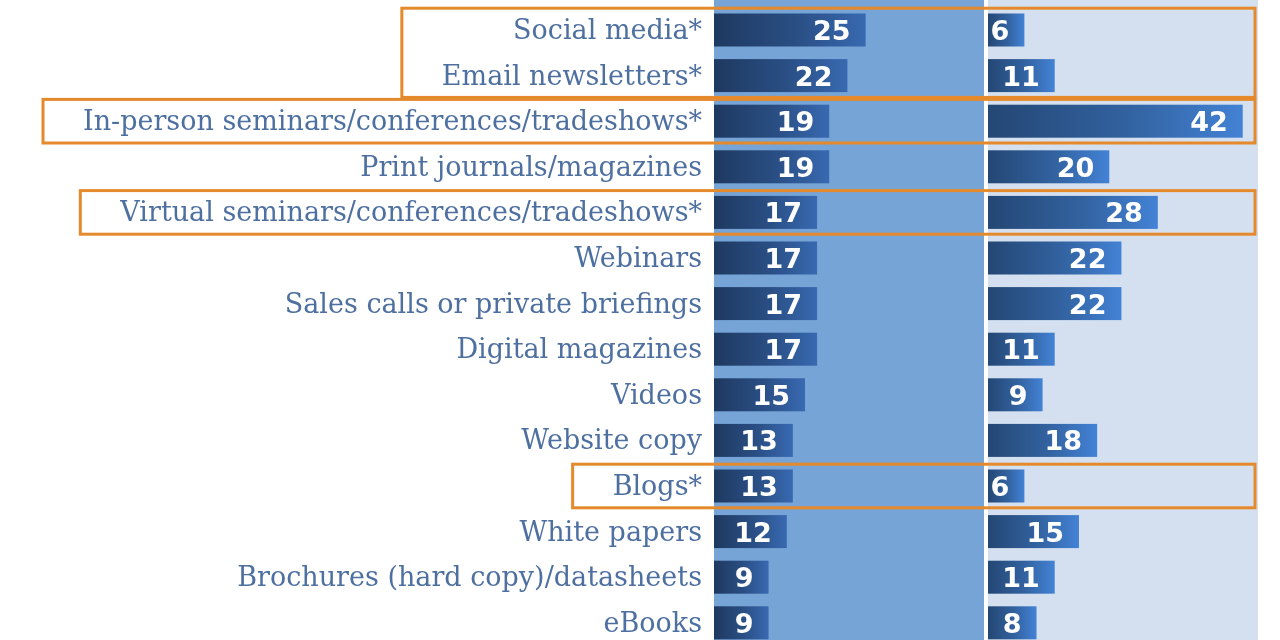 The image size is (1280, 640). I want to click on y-tick-label: Website copy, so click(612, 440).